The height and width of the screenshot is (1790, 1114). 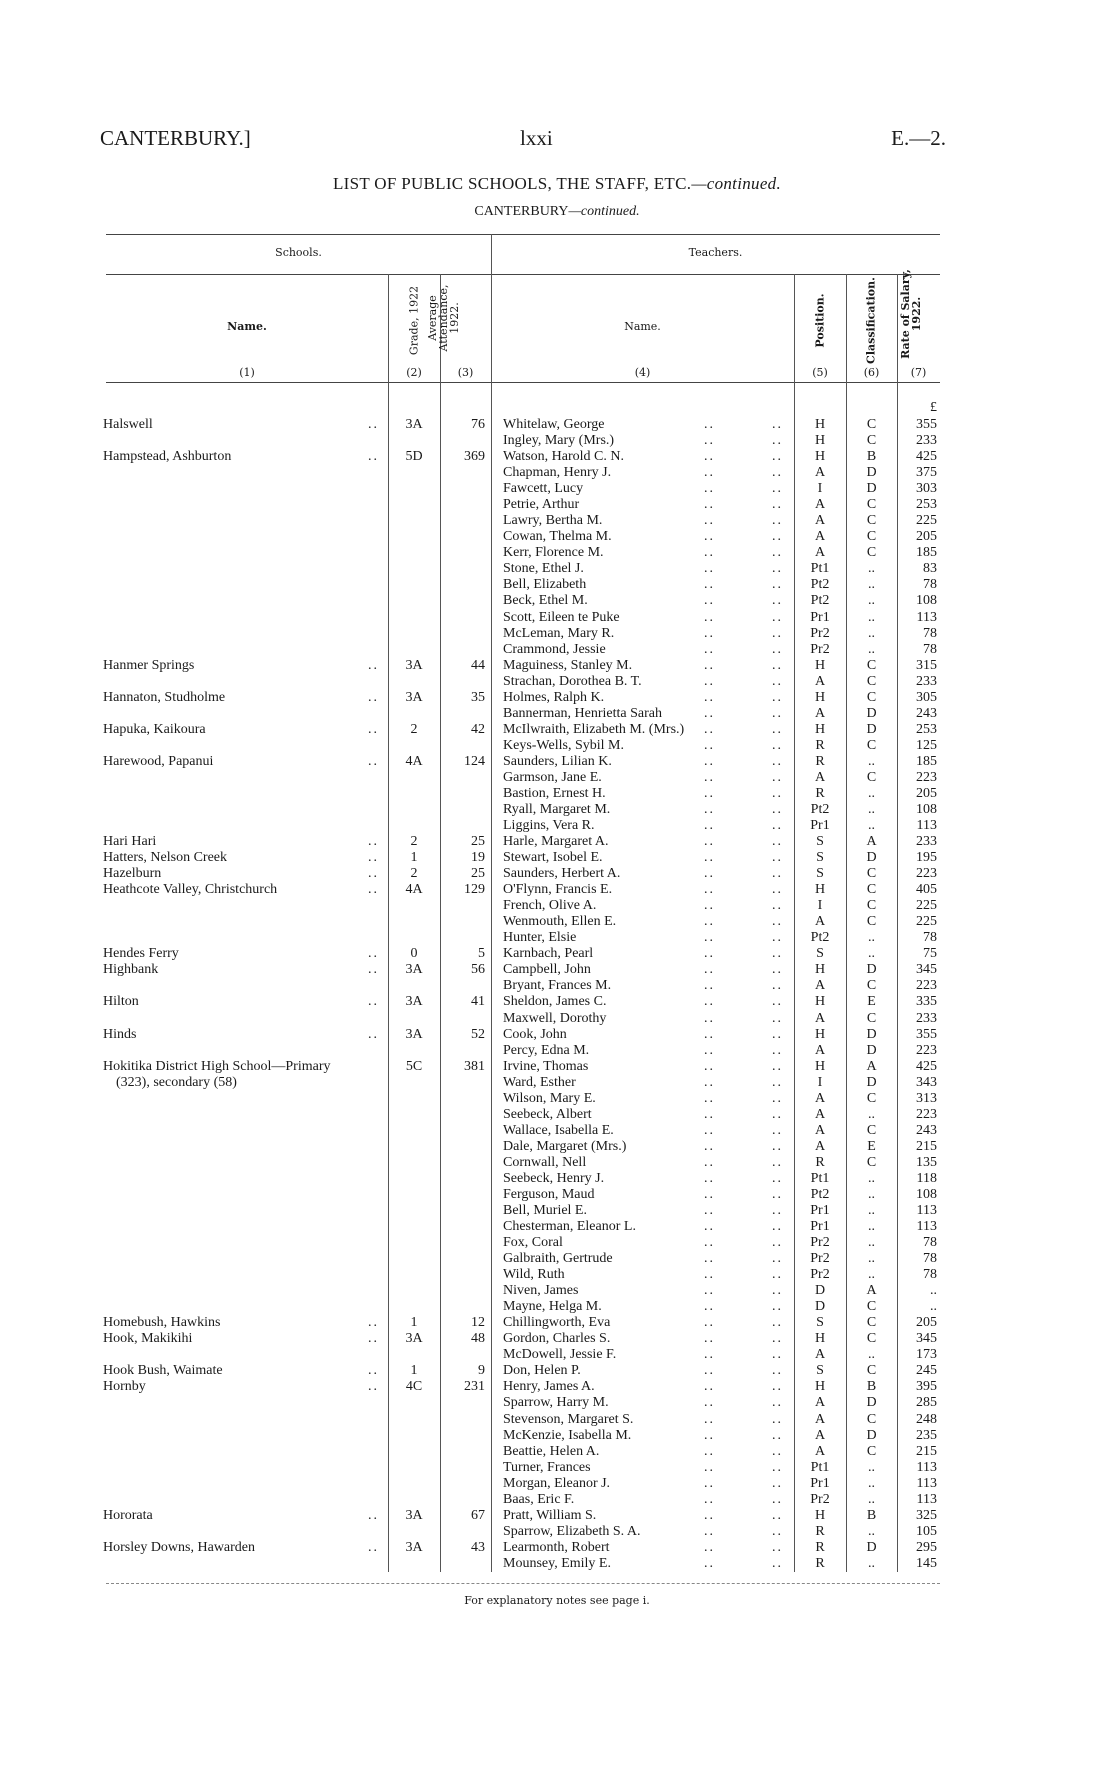 What do you see at coordinates (820, 649) in the screenshot?
I see `teacher-position: Pr2` at bounding box center [820, 649].